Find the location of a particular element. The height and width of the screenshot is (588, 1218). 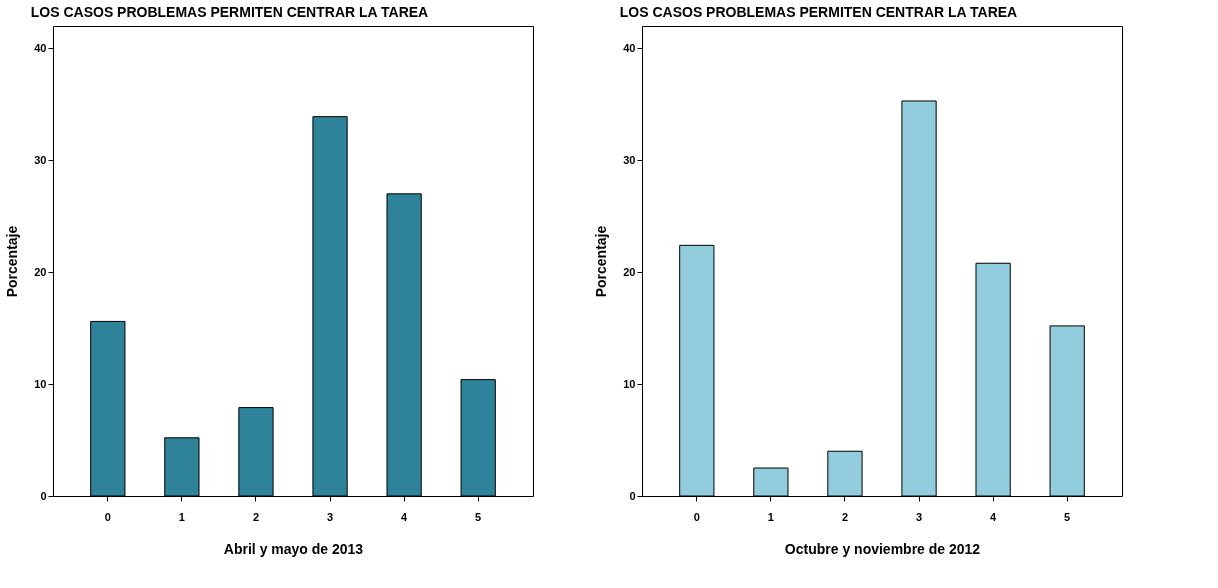

x-axis-title: Octubre y noviembre de 2012 is located at coordinates (882, 548).